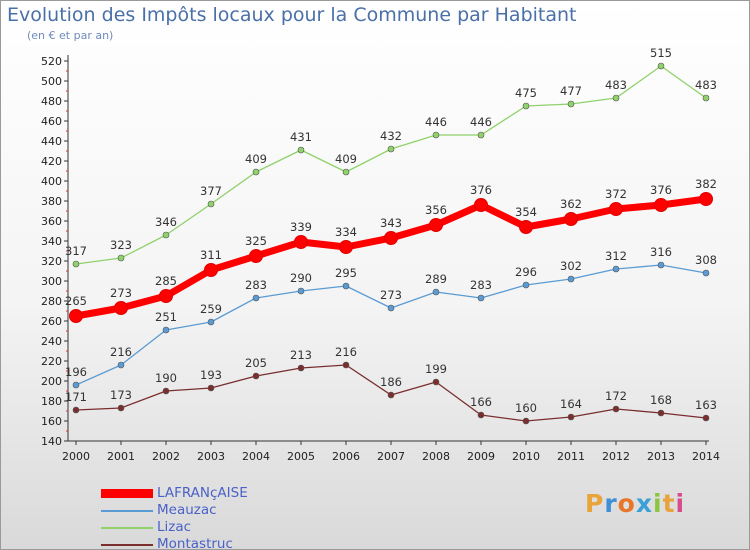  I want to click on data-label-lafran-aise: 382, so click(706, 184).